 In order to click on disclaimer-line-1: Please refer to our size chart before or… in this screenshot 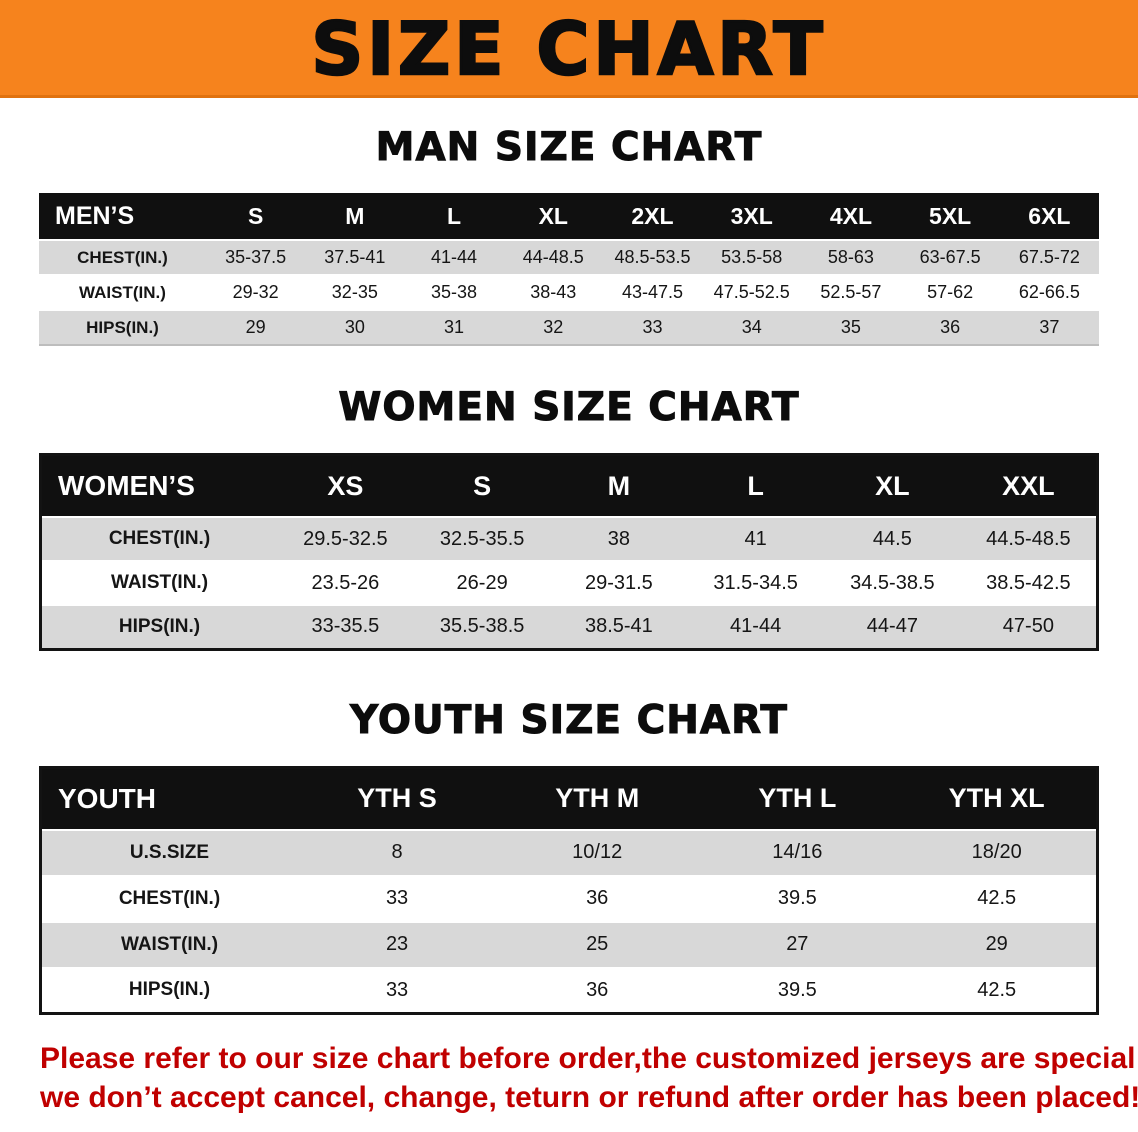, I will do `click(589, 1058)`.